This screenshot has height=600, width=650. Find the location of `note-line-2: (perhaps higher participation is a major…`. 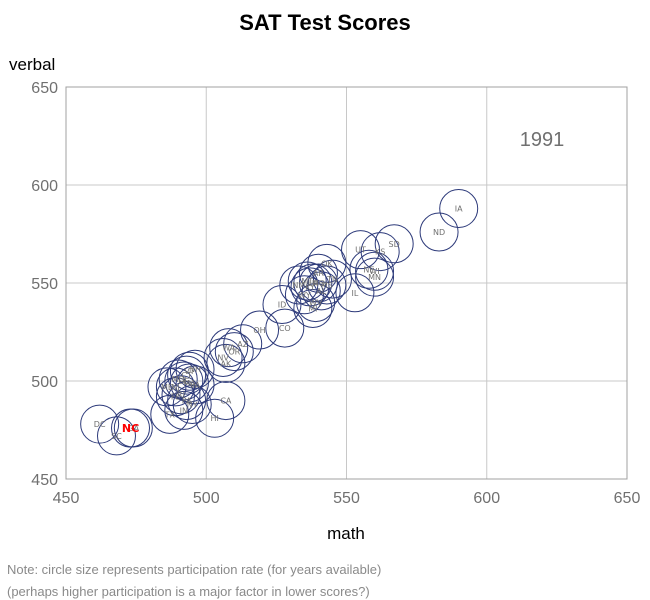

note-line-2: (perhaps higher participation is a major… is located at coordinates (188, 591).